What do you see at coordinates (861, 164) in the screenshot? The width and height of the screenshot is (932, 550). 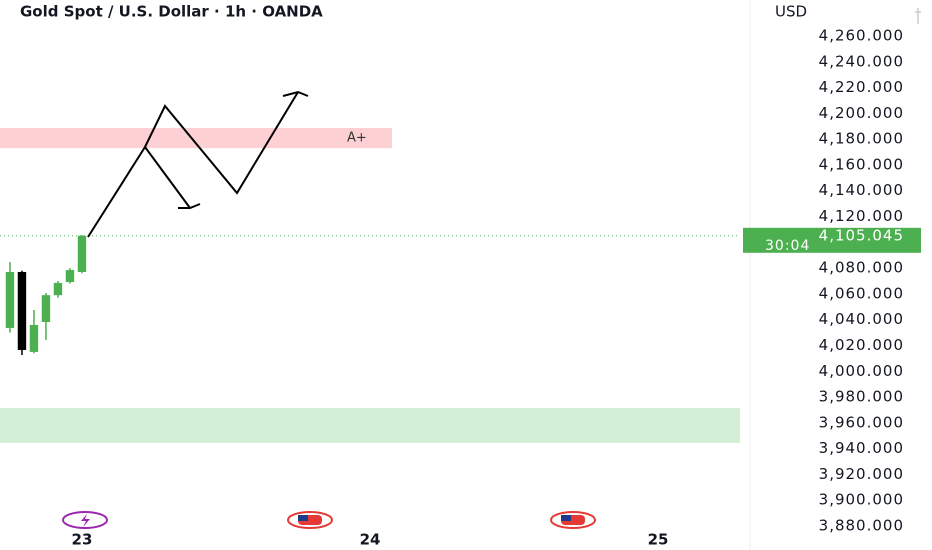 I see `y-tick-label: 4,160.000` at bounding box center [861, 164].